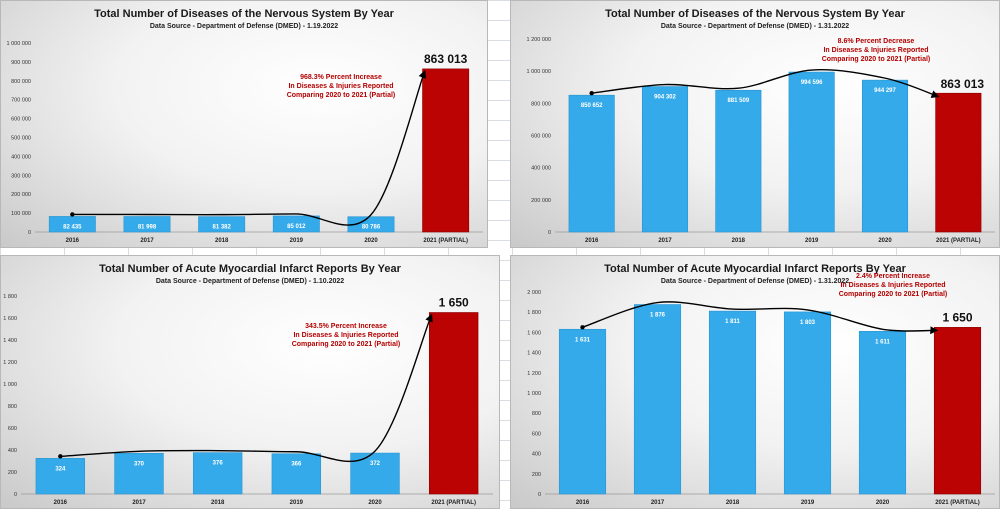  I want to click on y-tick-label: 1 200 000, so click(539, 40).